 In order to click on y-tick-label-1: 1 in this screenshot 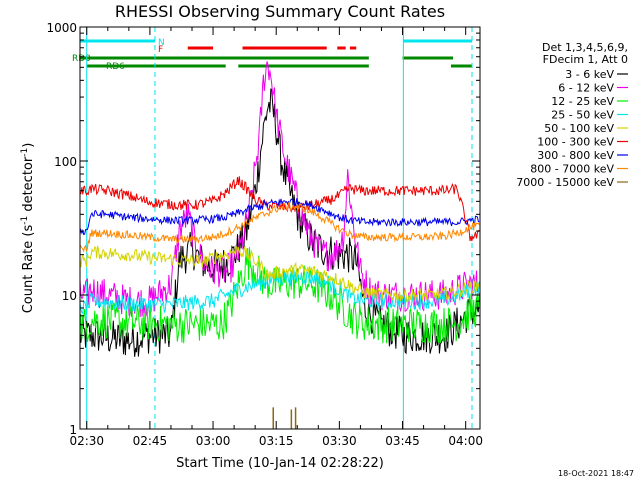, I will do `click(73, 430)`.